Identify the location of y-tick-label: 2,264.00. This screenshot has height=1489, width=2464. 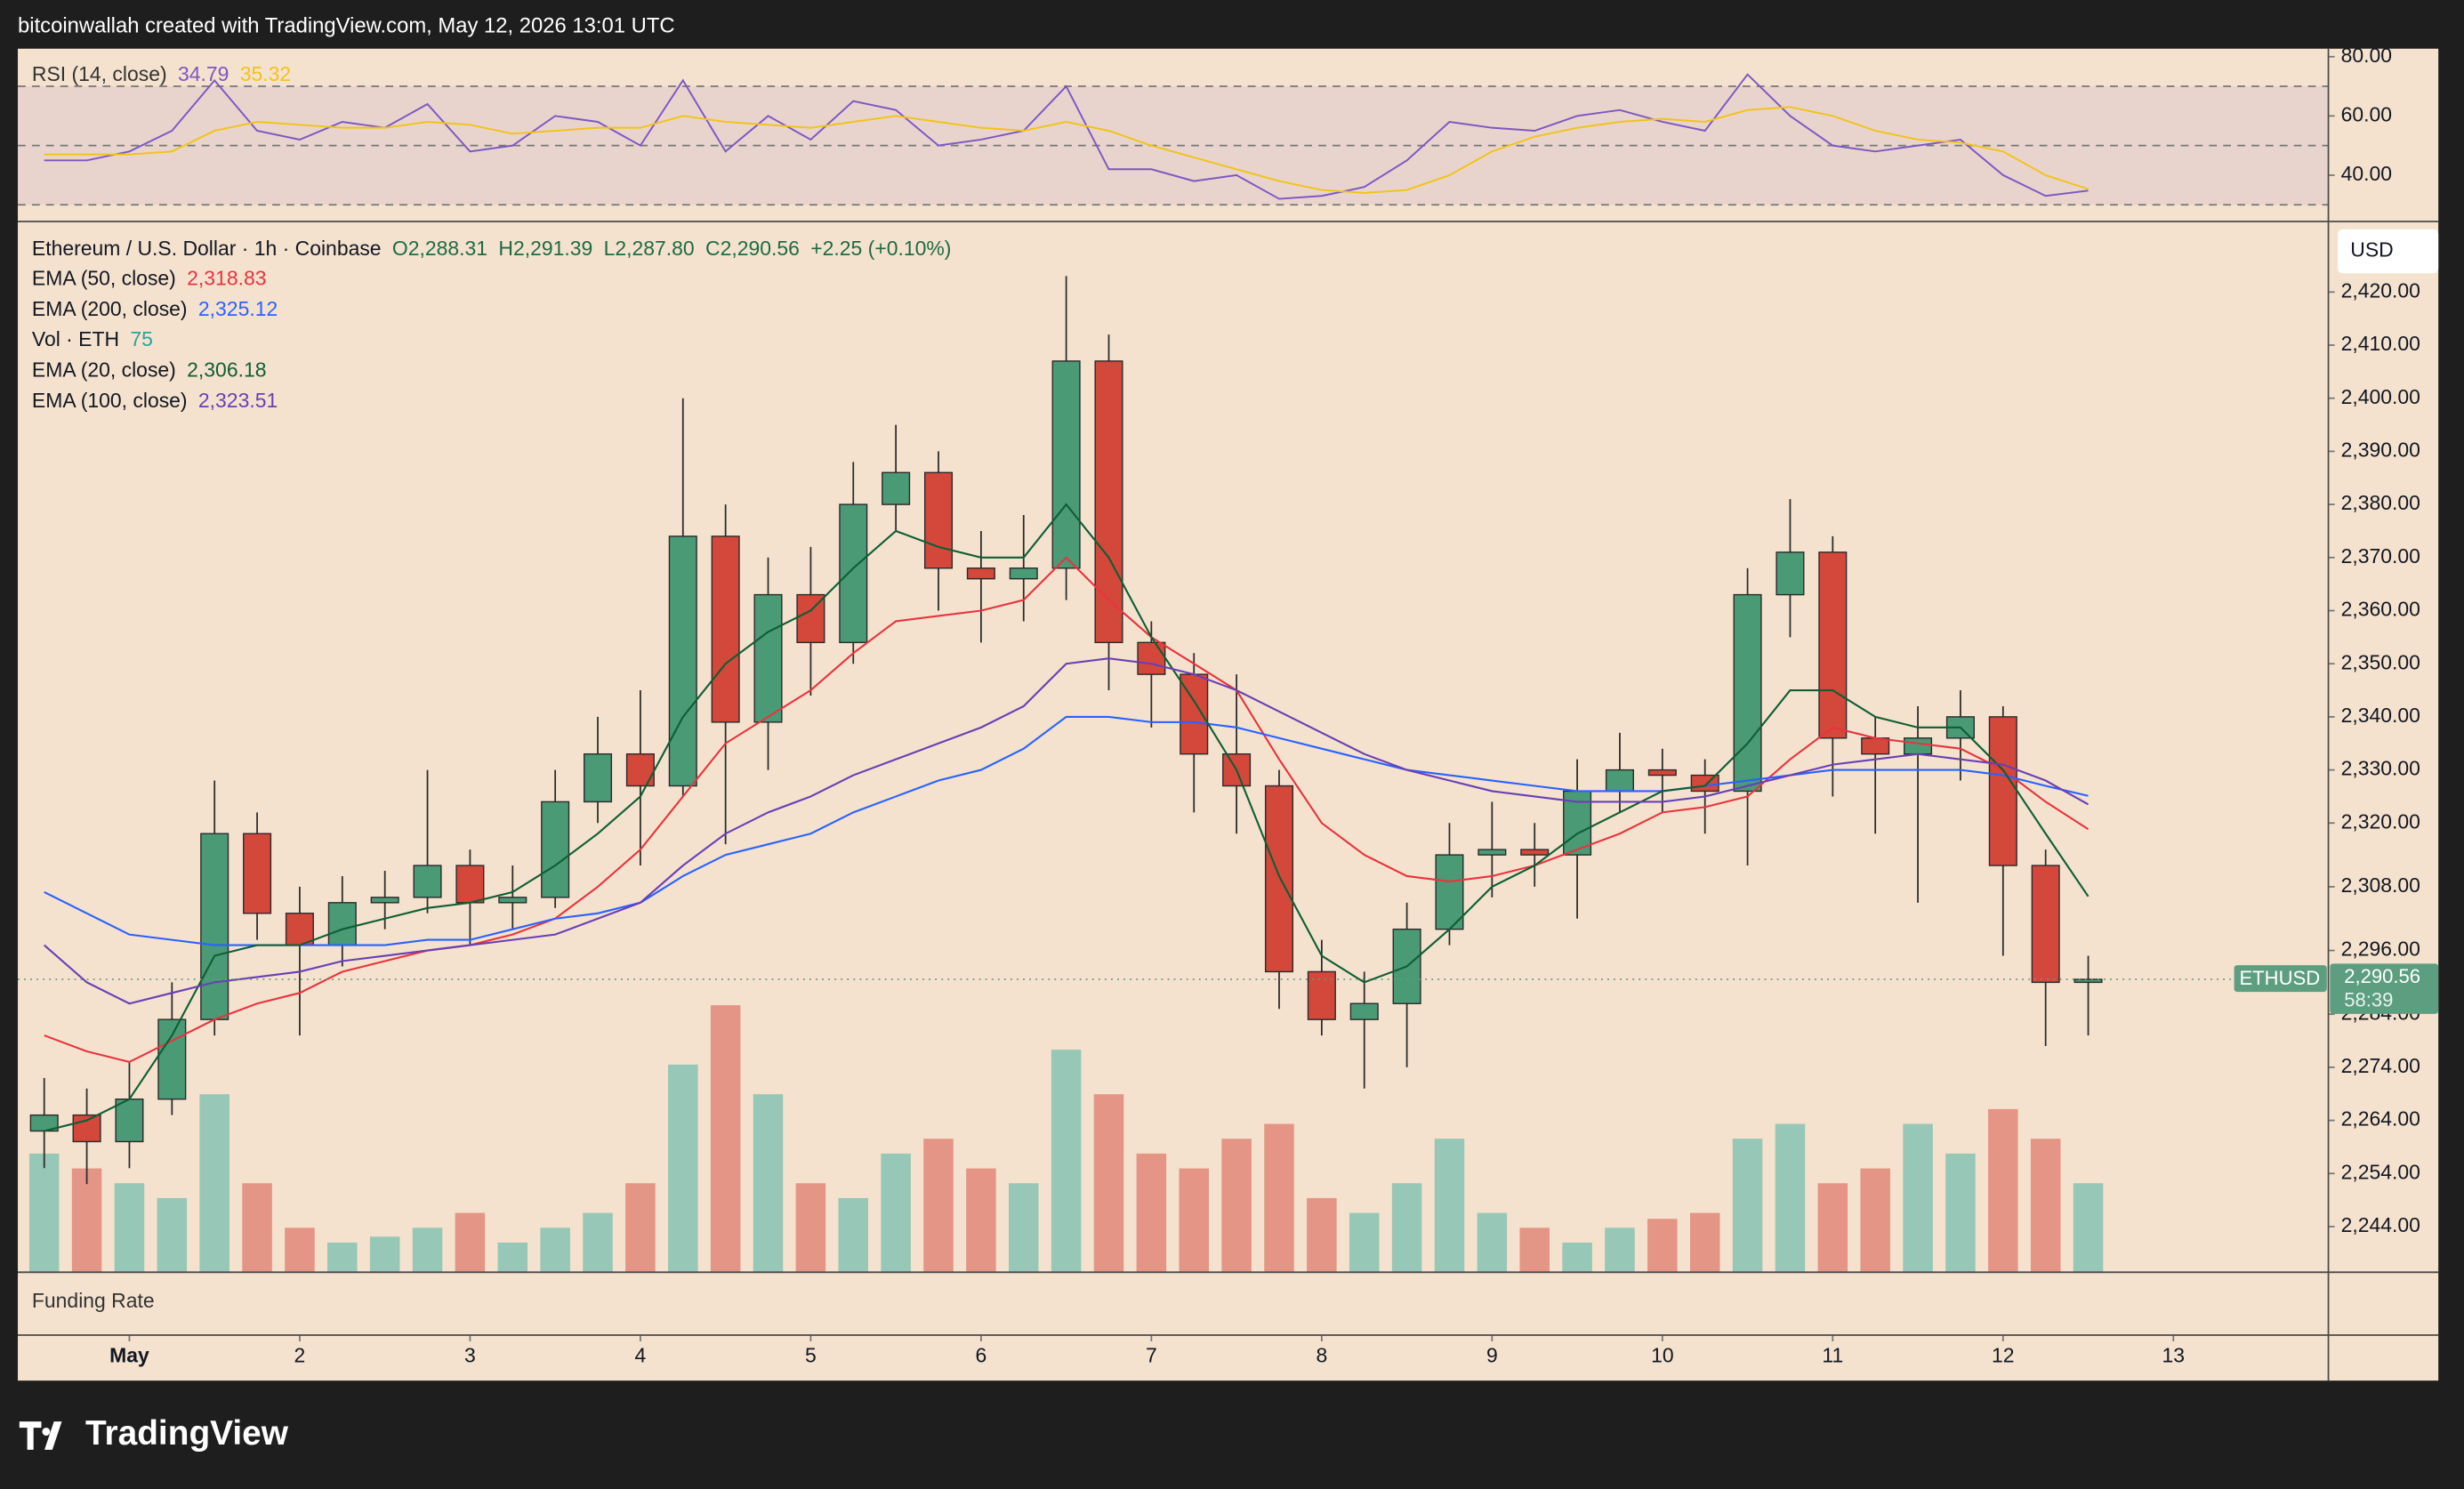
(2380, 1119).